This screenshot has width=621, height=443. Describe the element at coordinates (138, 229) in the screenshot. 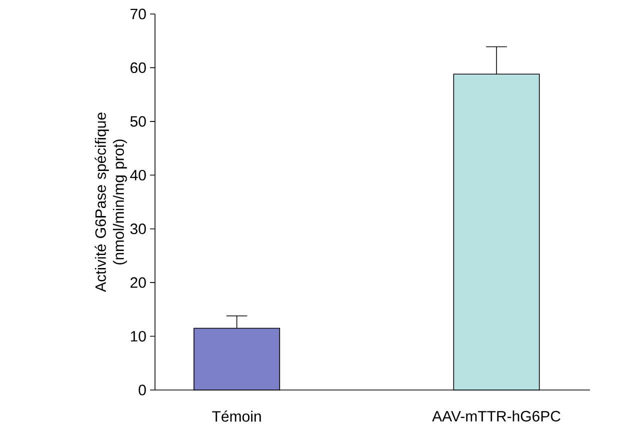

I see `y-tick-label: 30` at that location.